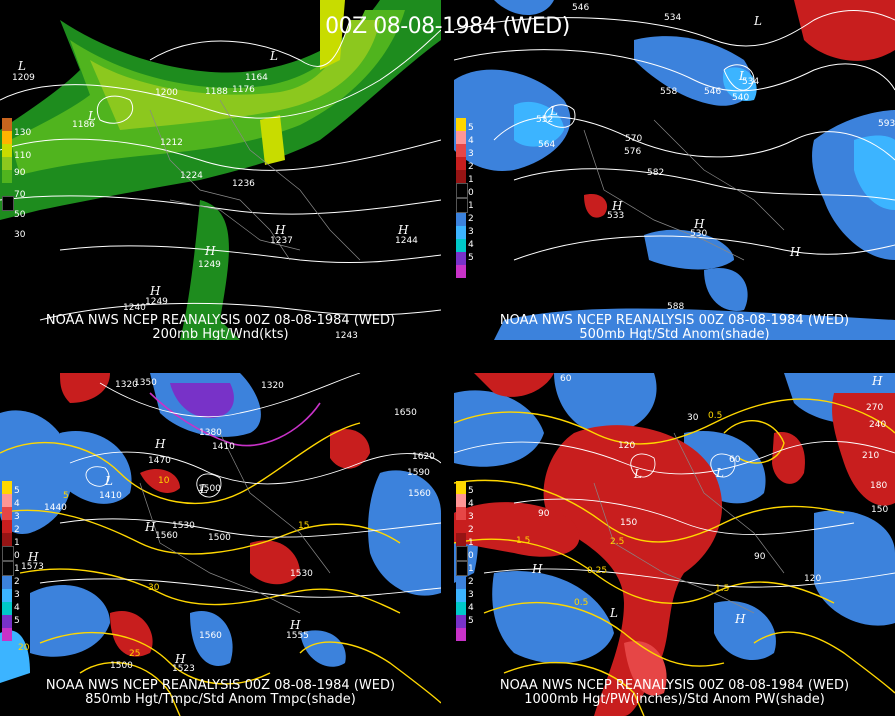 The image size is (895, 716). What do you see at coordinates (698, 234) in the screenshot?
I see `contour-label-530: 530` at bounding box center [698, 234].